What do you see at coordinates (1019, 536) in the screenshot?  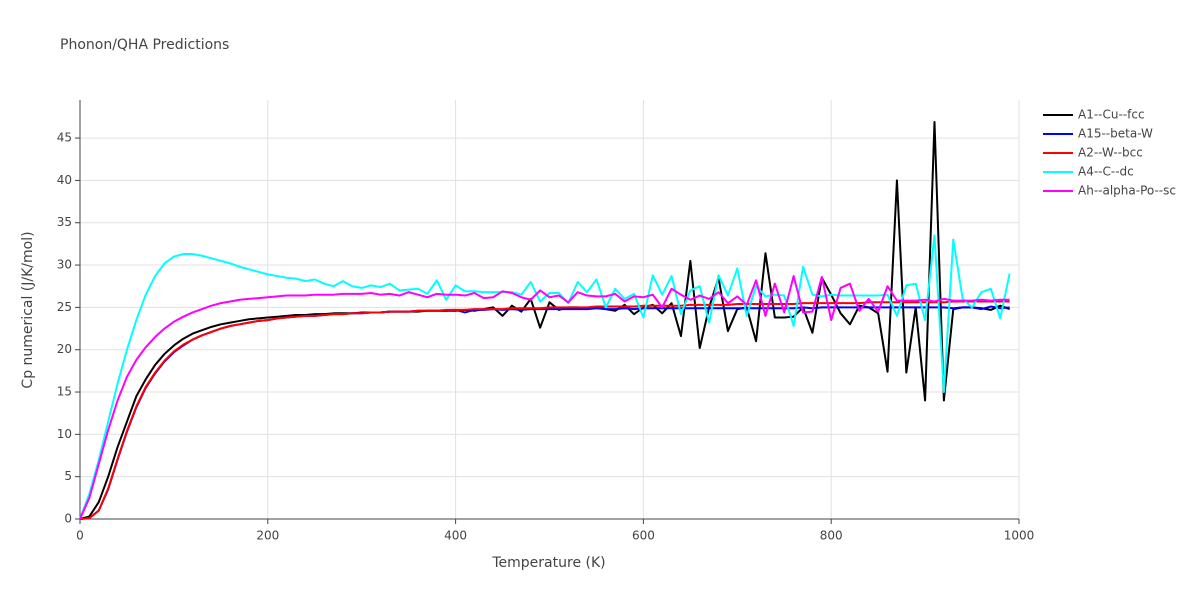 I see `x-tick-label: 1000` at bounding box center [1019, 536].